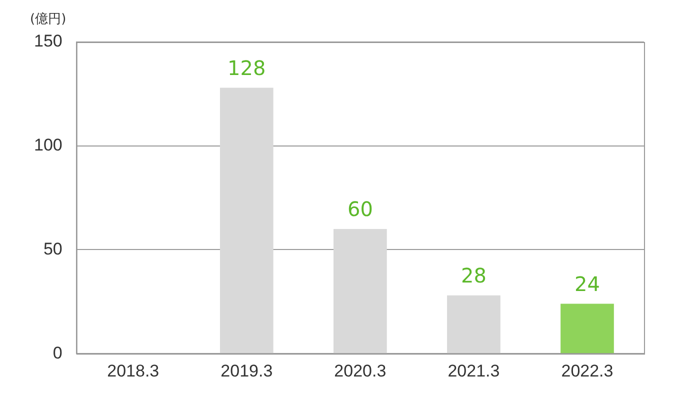  Describe the element at coordinates (360, 370) in the screenshot. I see `x-tick-label: 2020.3` at that location.